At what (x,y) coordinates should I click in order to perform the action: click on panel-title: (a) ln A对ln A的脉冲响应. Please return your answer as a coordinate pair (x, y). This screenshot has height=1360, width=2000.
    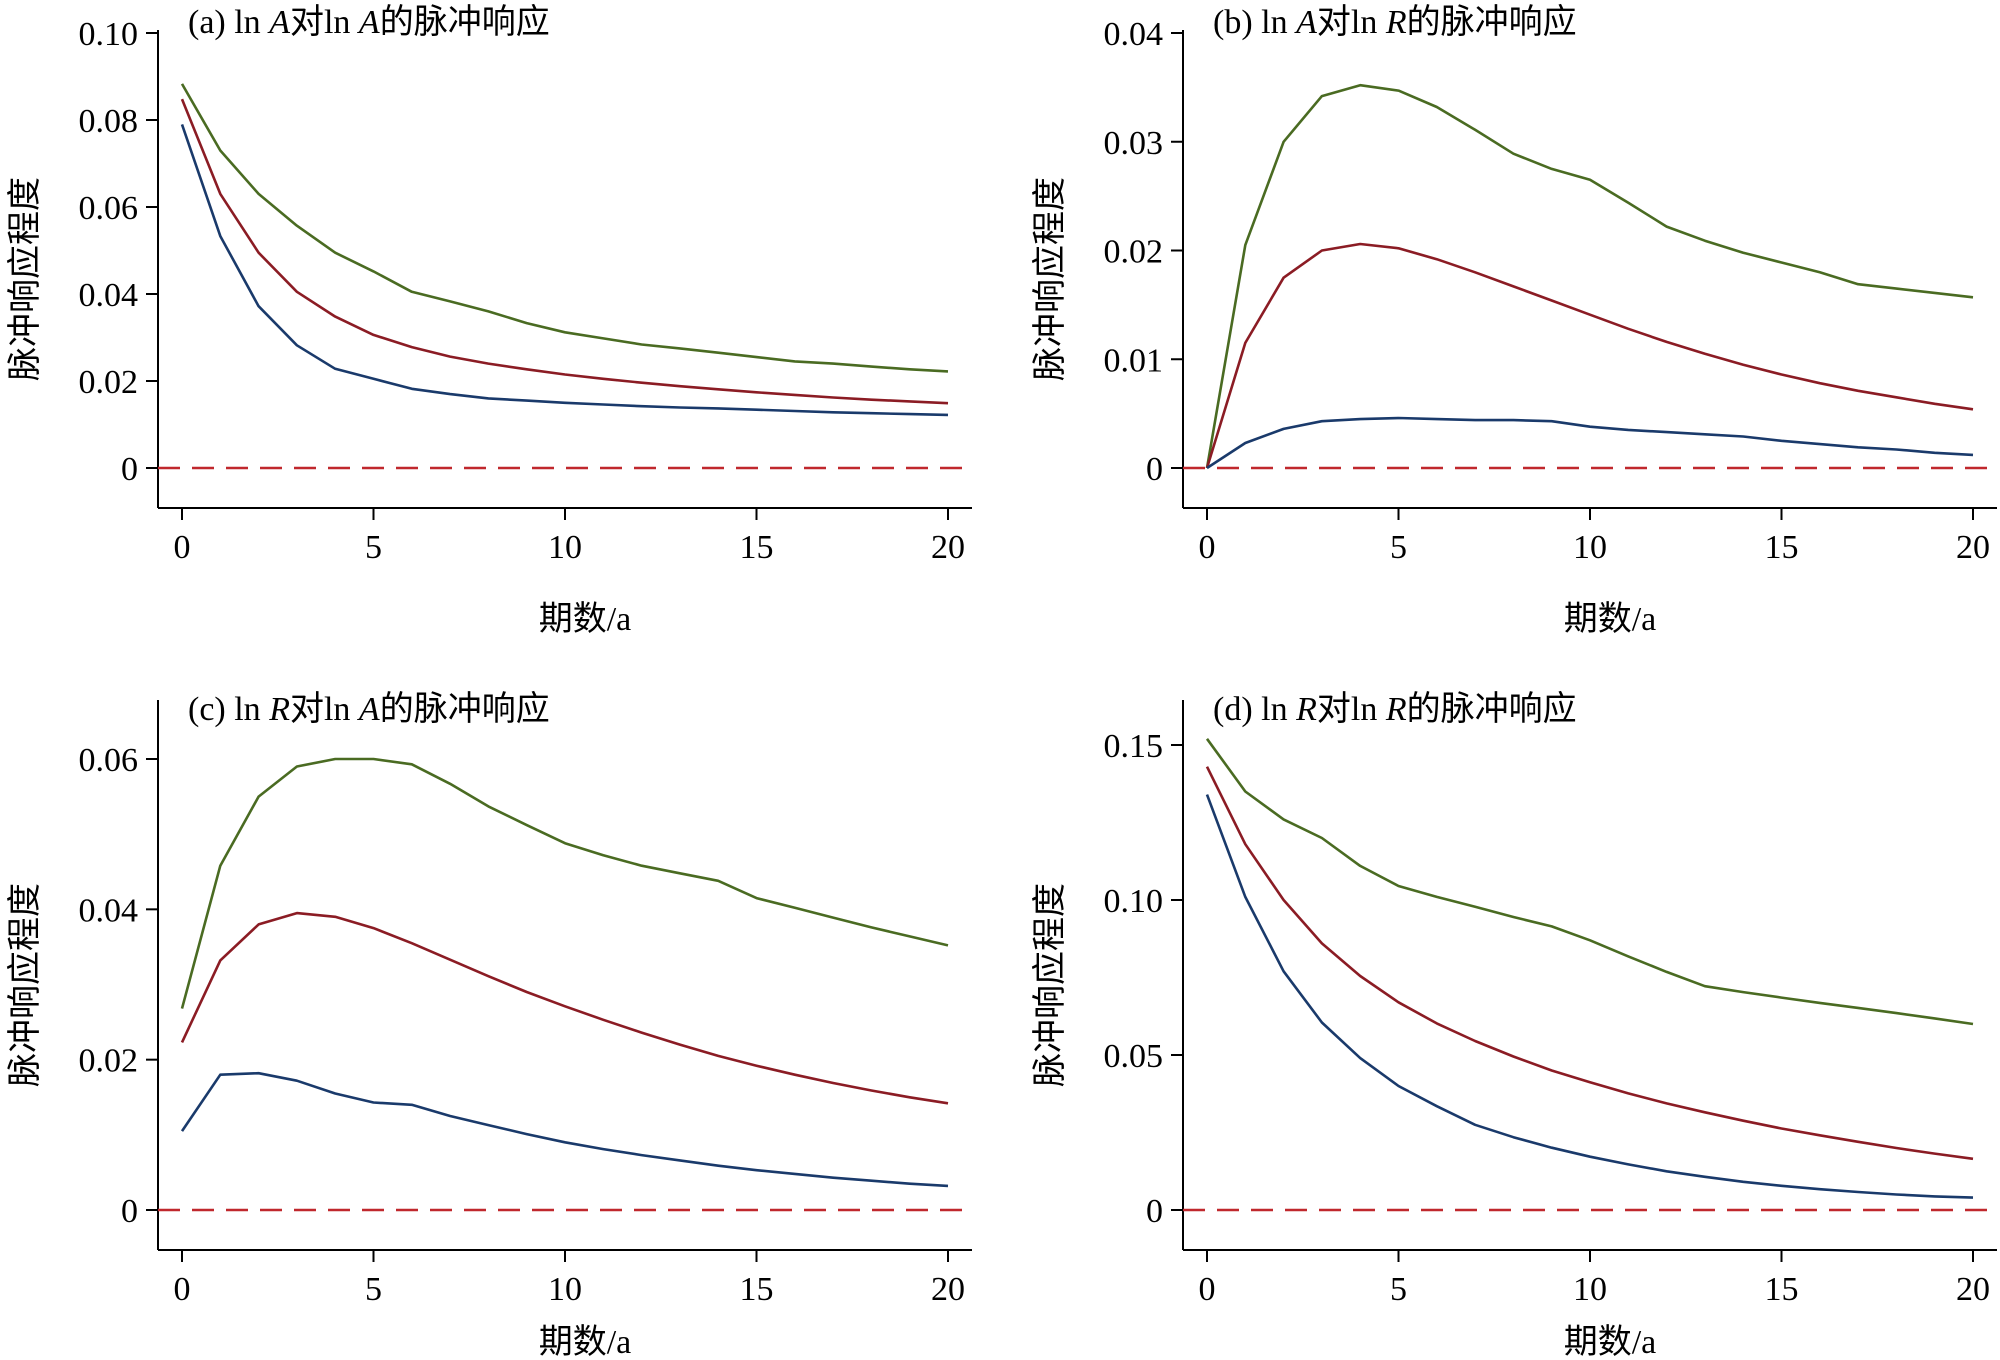
    Looking at the image, I should click on (369, 22).